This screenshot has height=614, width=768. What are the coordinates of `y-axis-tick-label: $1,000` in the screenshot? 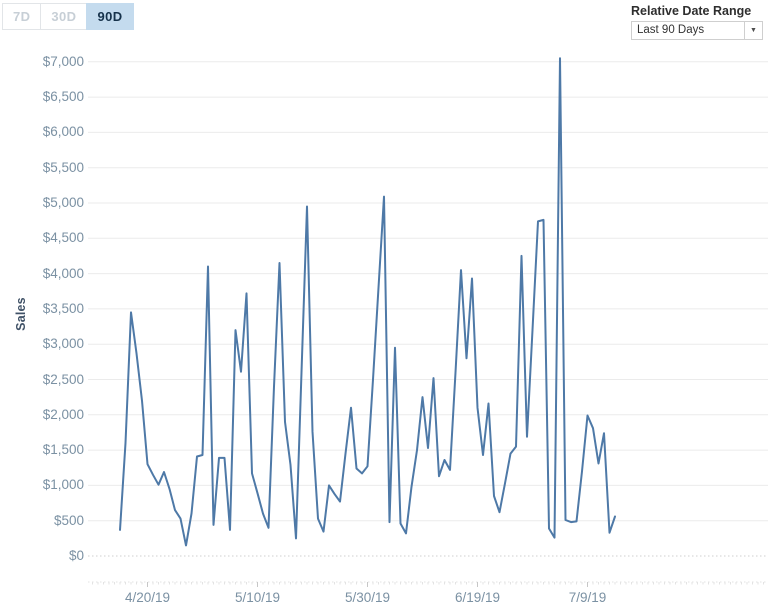 It's located at (63, 485).